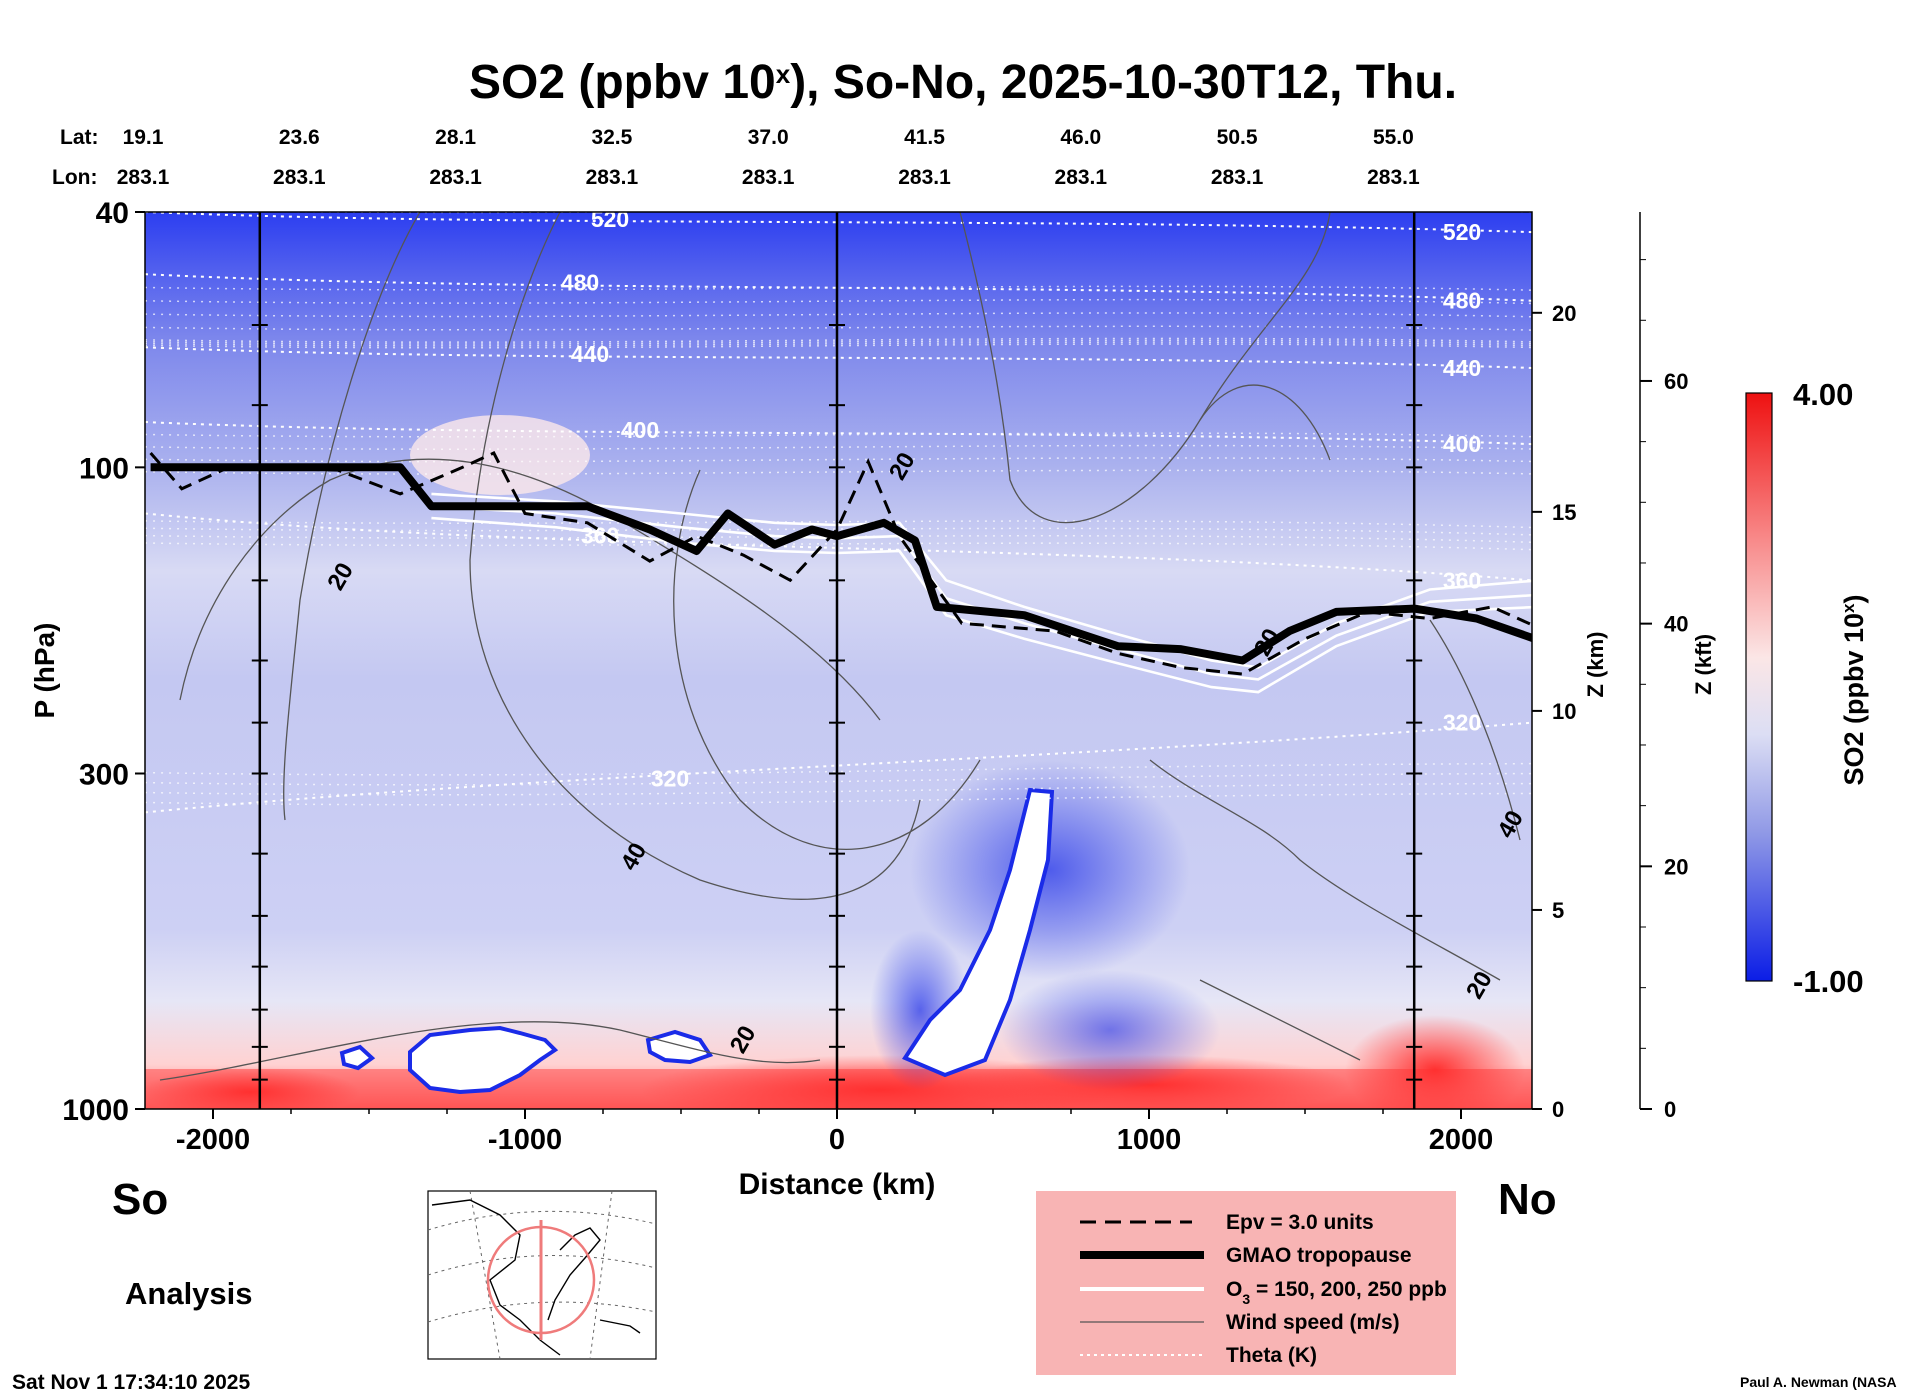 The height and width of the screenshot is (1394, 1926). What do you see at coordinates (1237, 137) in the screenshot?
I see `station-lat: 50.5` at bounding box center [1237, 137].